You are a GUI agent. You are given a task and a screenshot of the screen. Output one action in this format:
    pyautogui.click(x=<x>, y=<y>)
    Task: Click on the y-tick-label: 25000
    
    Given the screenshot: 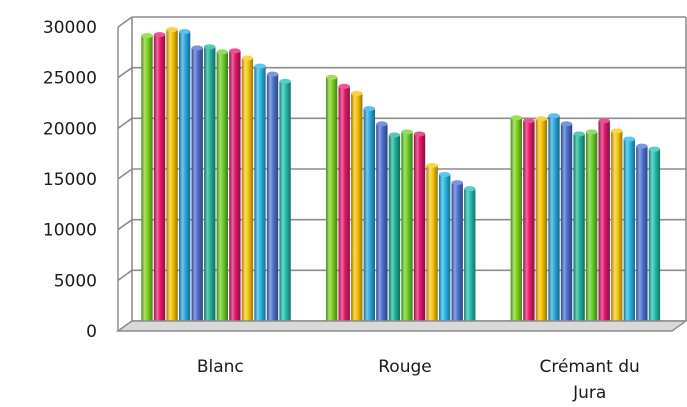 What is the action you would take?
    pyautogui.click(x=70, y=79)
    